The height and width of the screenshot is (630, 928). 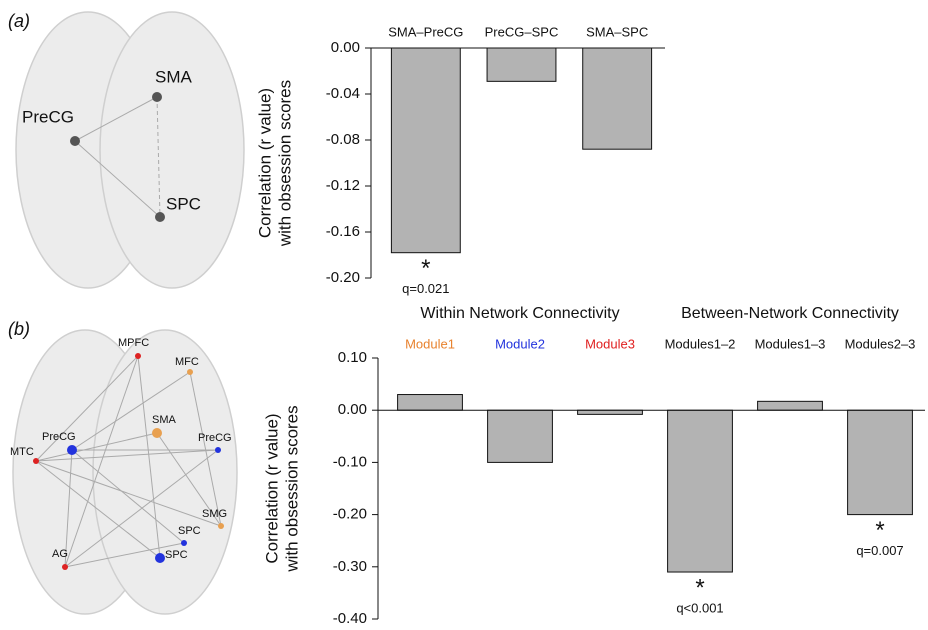 I want to click on significance-label: q=0.007, so click(x=879, y=550).